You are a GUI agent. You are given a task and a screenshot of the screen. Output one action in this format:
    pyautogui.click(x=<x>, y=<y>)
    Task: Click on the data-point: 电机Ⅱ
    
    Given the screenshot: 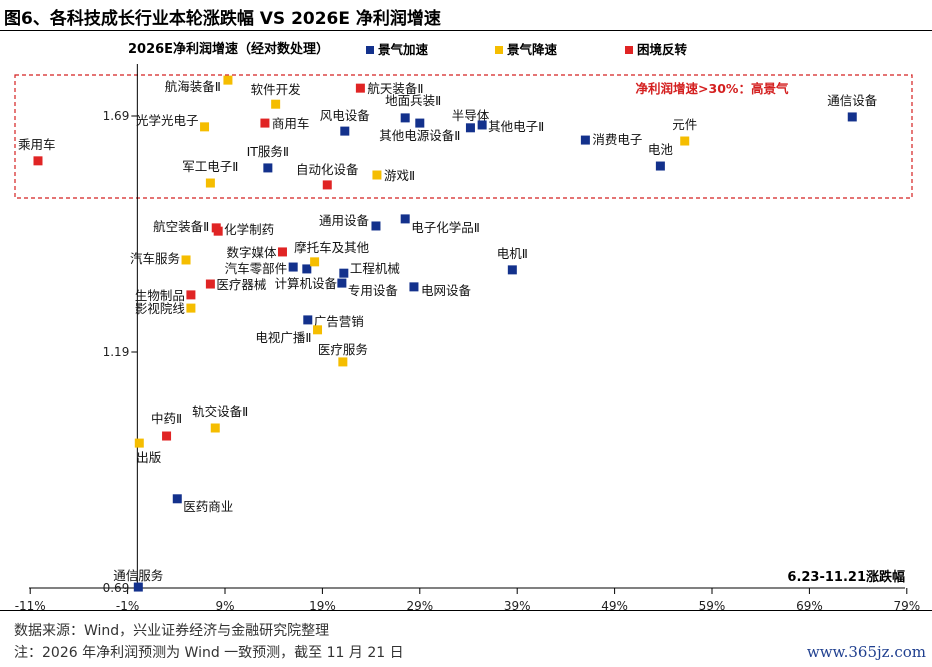 What is the action you would take?
    pyautogui.click(x=512, y=260)
    